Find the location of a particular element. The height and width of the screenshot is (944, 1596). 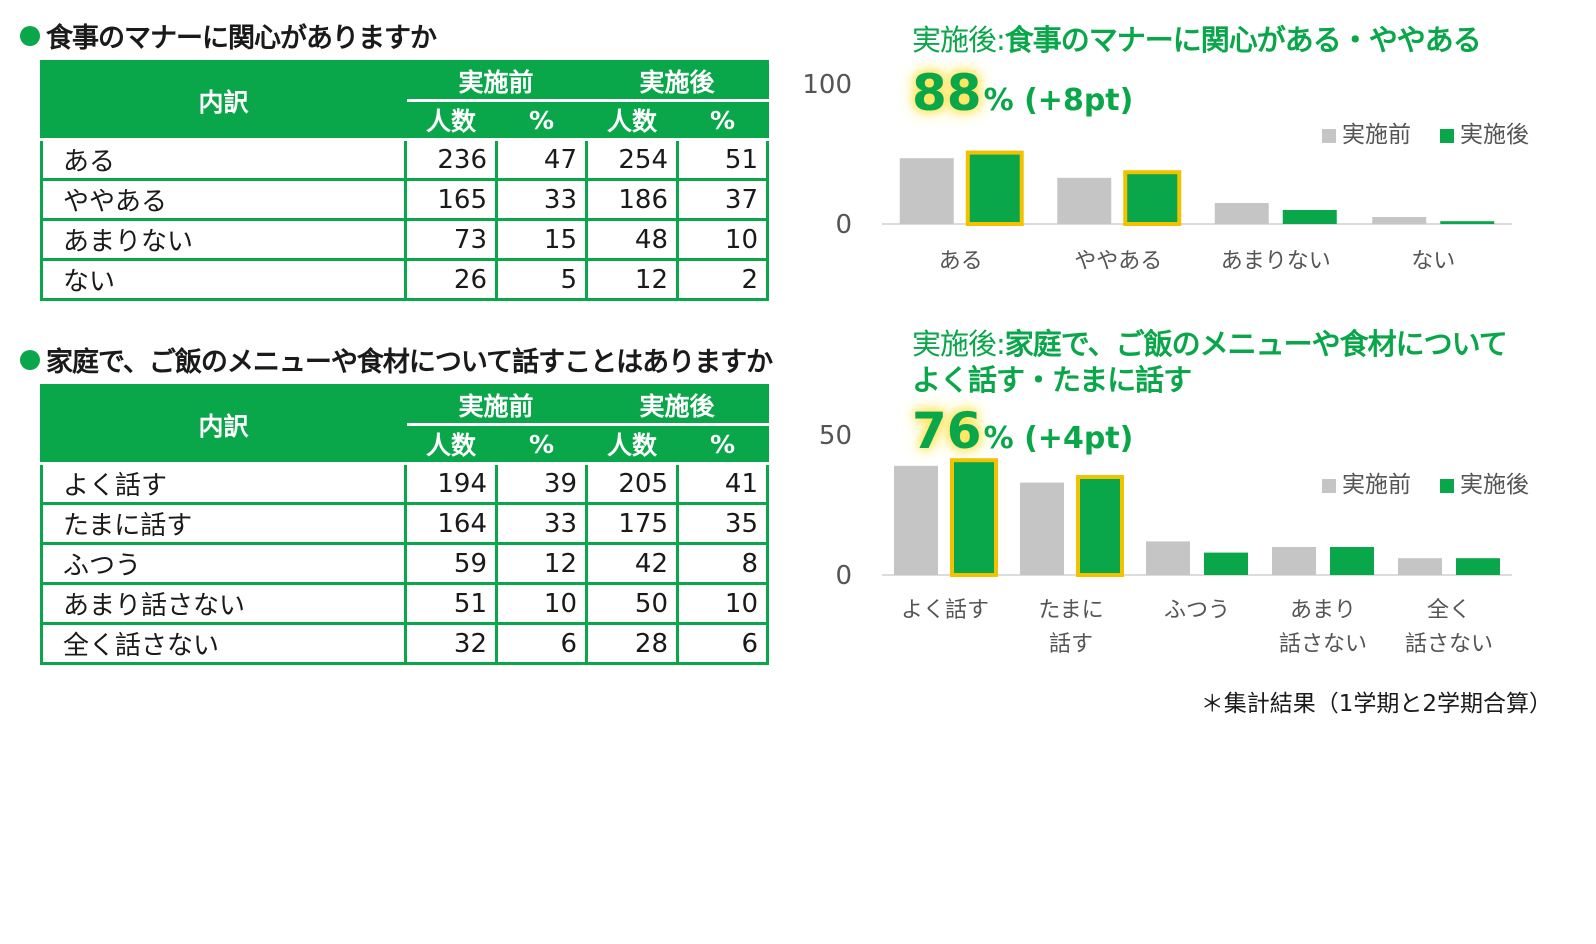

row-label: ない is located at coordinates (223, 279).